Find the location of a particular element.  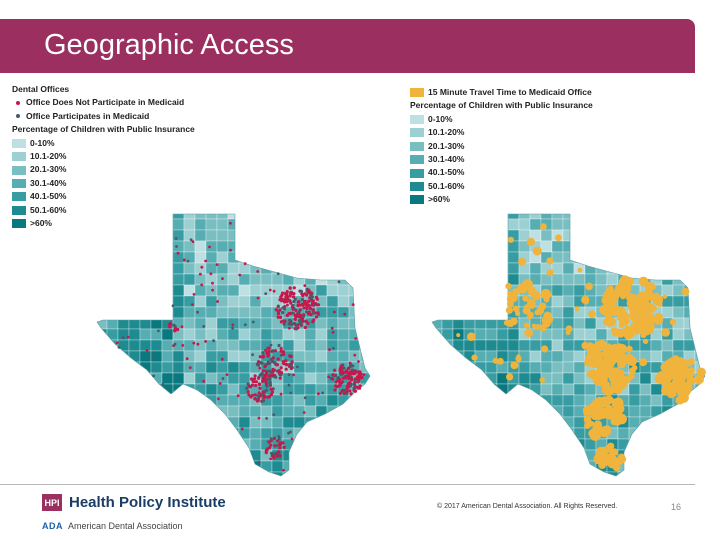

legend-swatch is located at coordinates (417, 119).